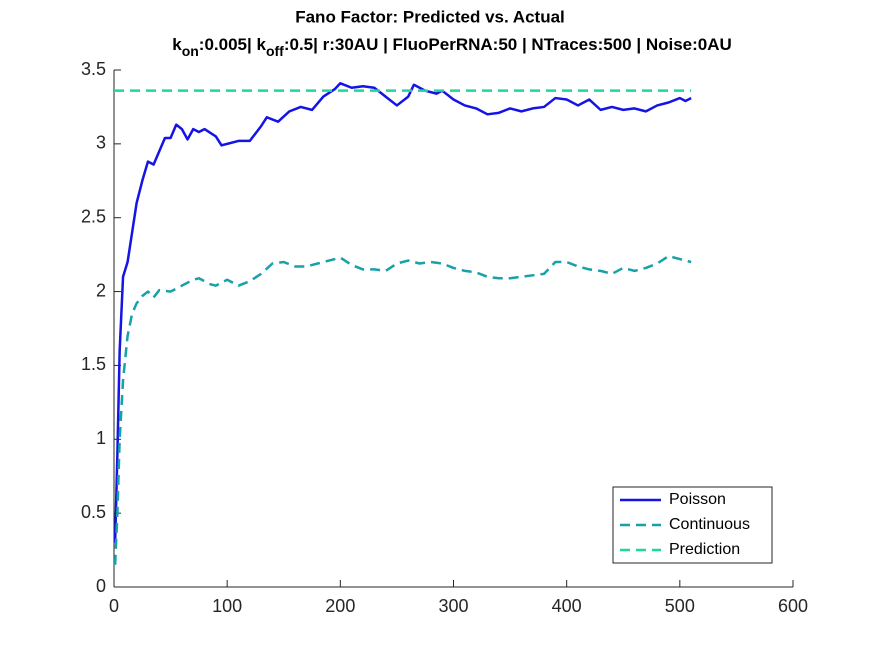  What do you see at coordinates (227, 606) in the screenshot?
I see `x-tick-label: 100` at bounding box center [227, 606].